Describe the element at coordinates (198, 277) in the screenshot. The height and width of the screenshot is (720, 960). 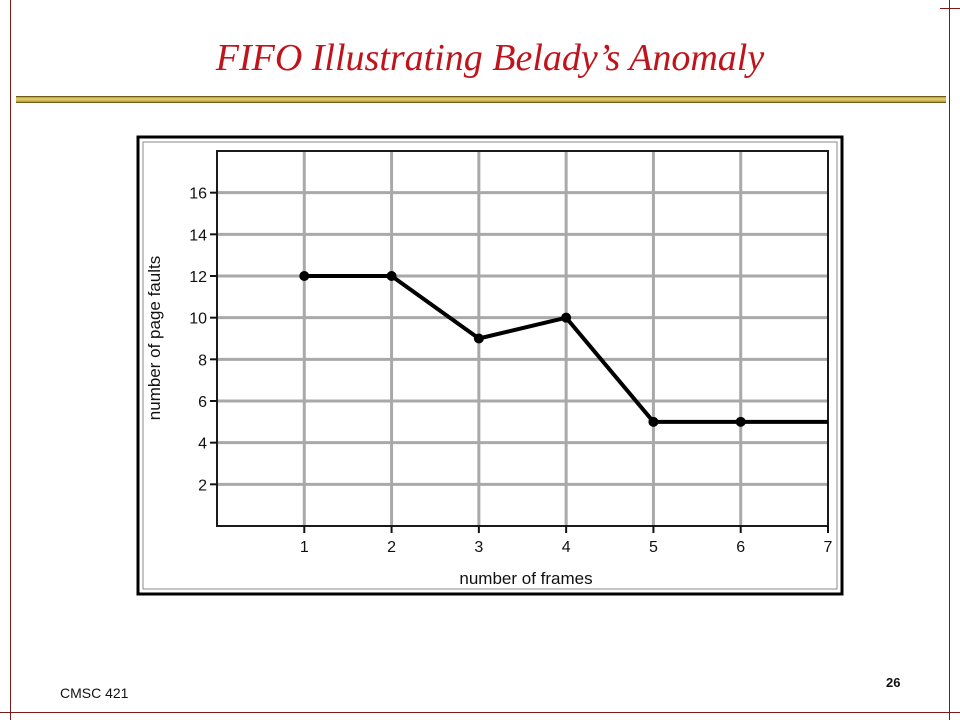
I see `y-tick-label: 12` at that location.